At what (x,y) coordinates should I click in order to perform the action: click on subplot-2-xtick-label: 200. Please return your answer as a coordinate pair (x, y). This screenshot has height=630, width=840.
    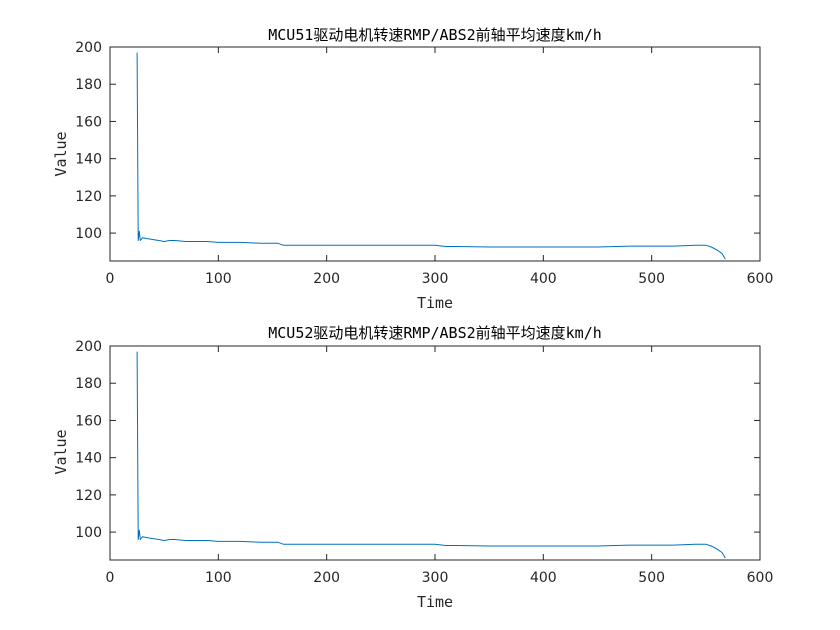
    Looking at the image, I should click on (326, 578).